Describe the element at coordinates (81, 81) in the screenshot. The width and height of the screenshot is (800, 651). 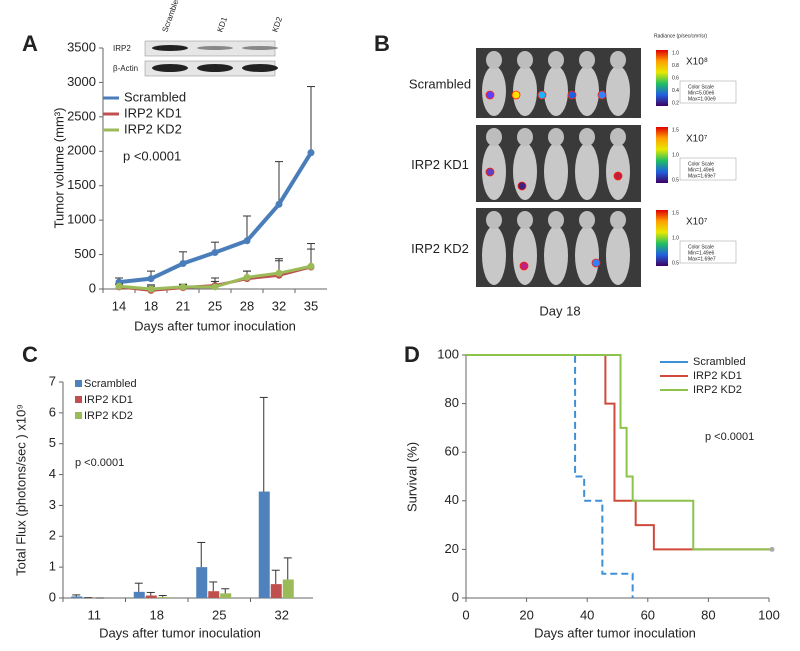
I see `y-tick-label: 3000` at that location.